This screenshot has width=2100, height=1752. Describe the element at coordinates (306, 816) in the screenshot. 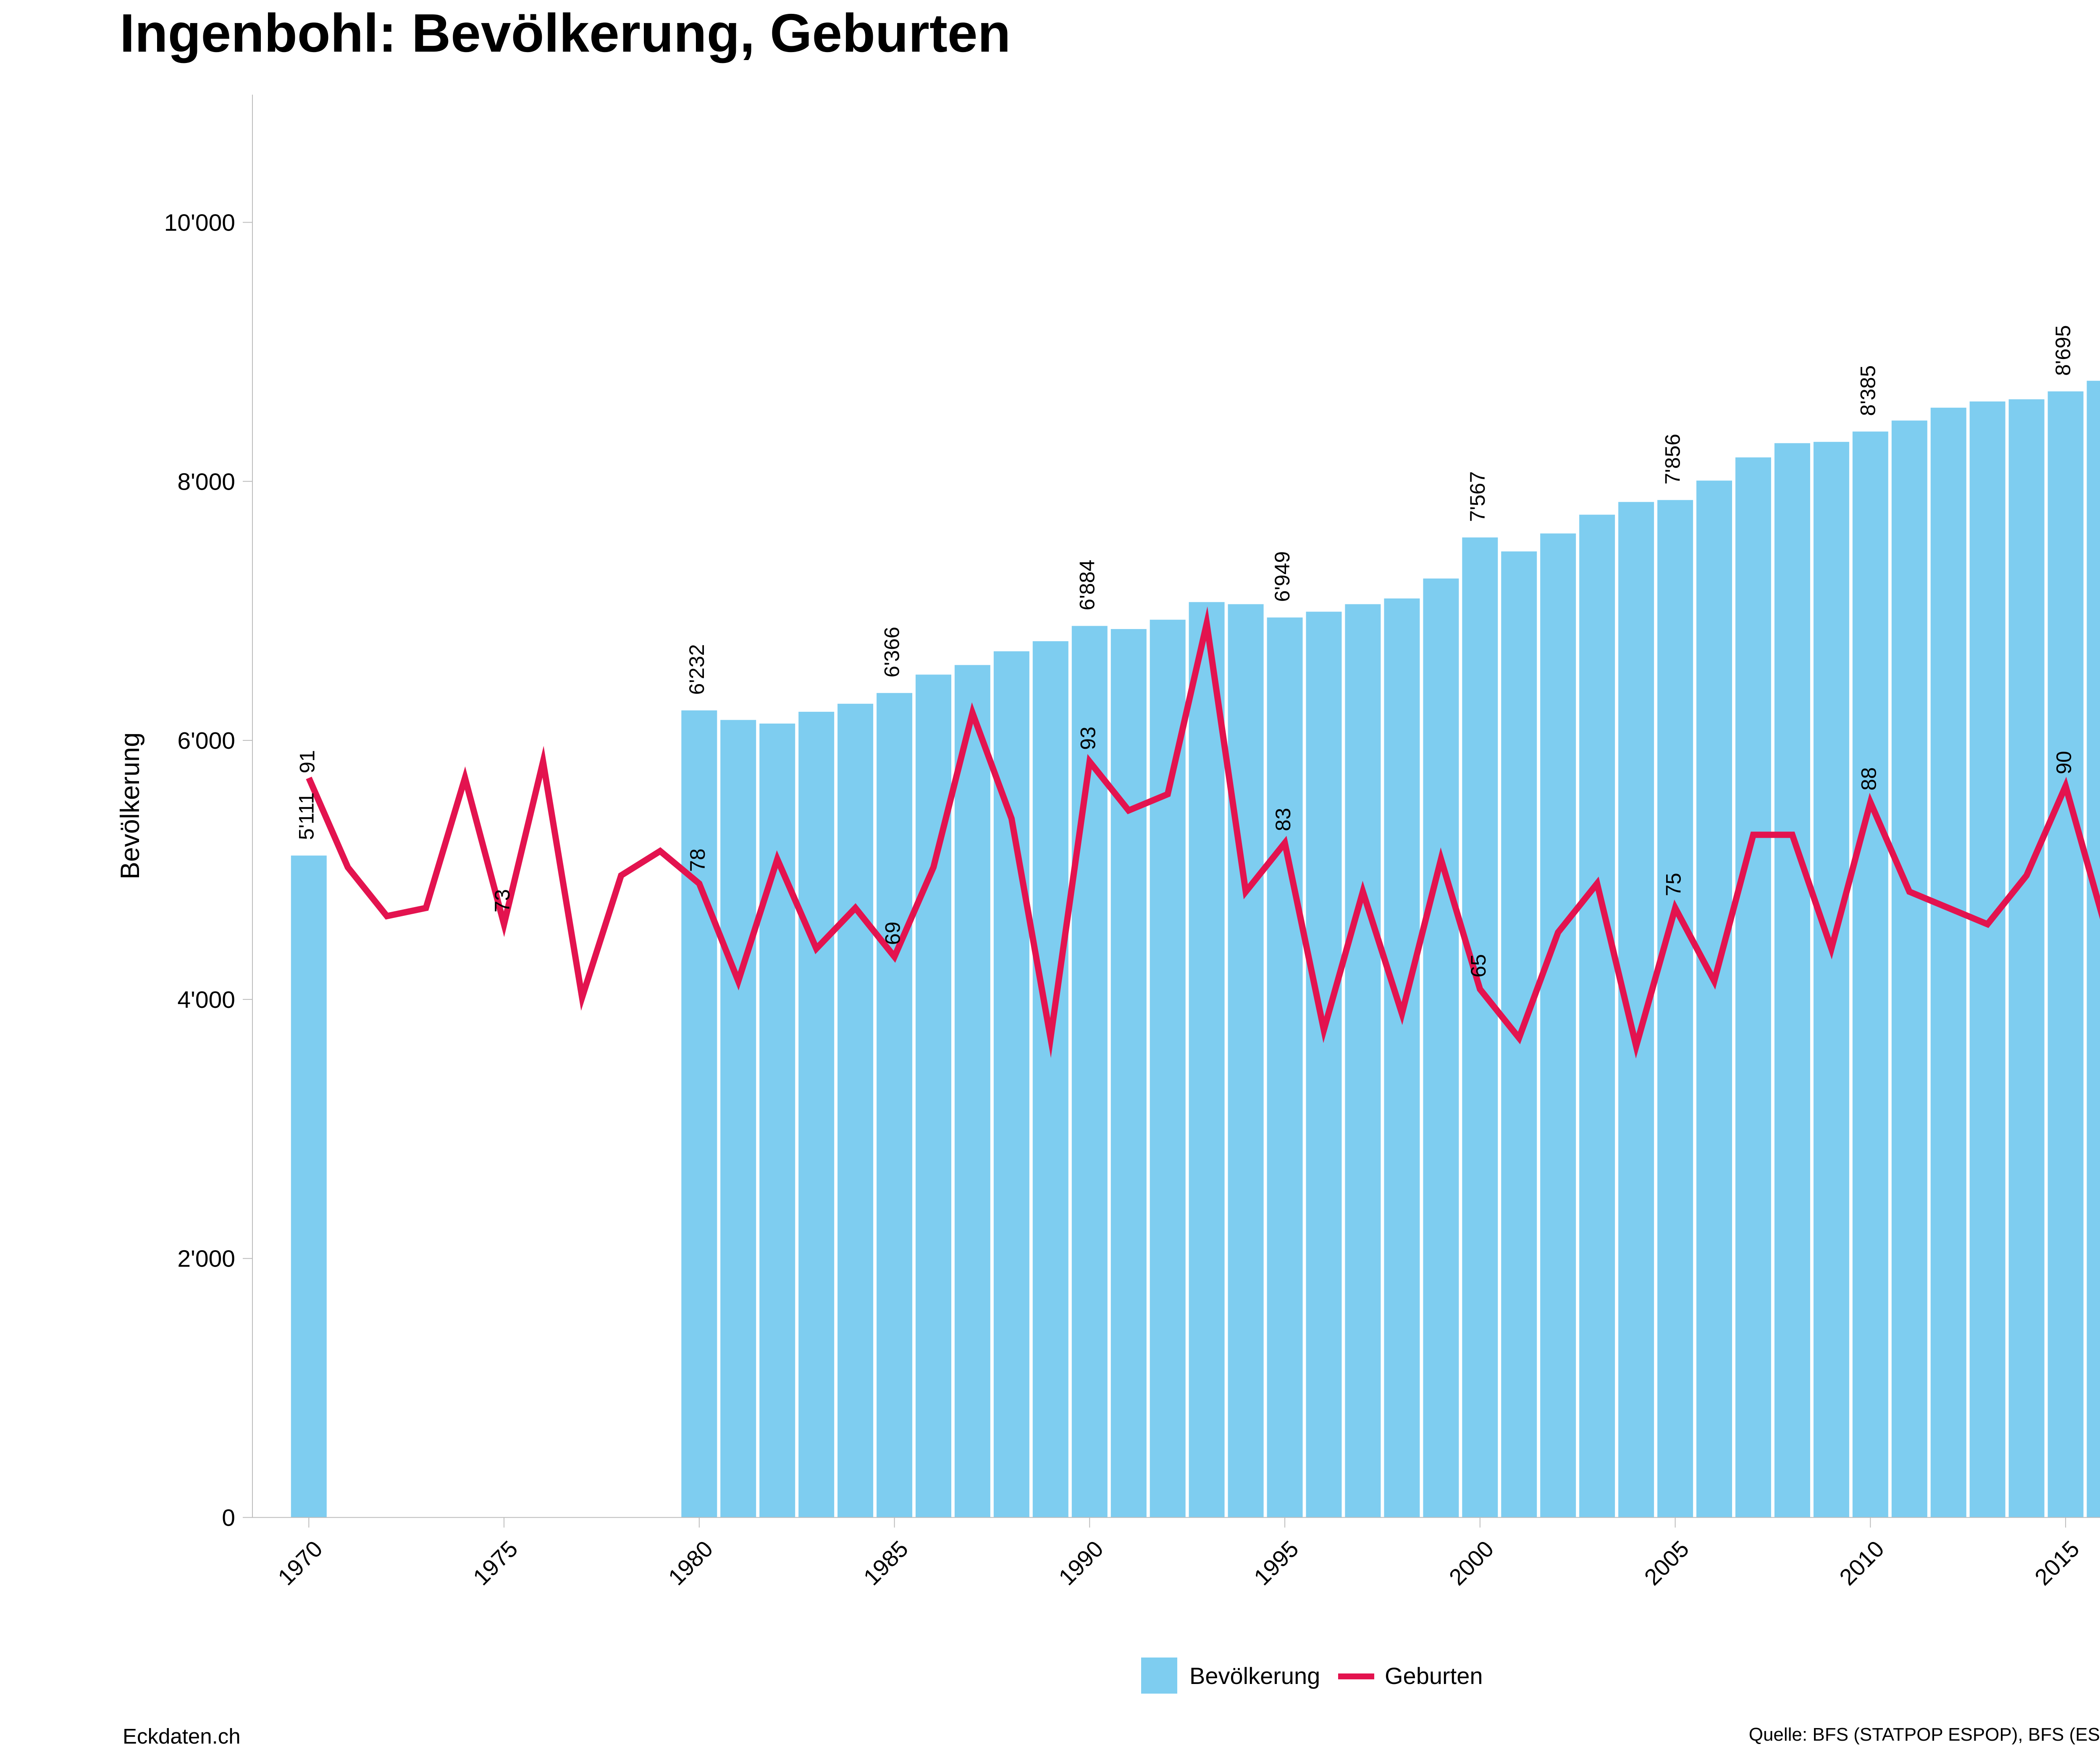

I see `svg-text: 5'111` at that location.